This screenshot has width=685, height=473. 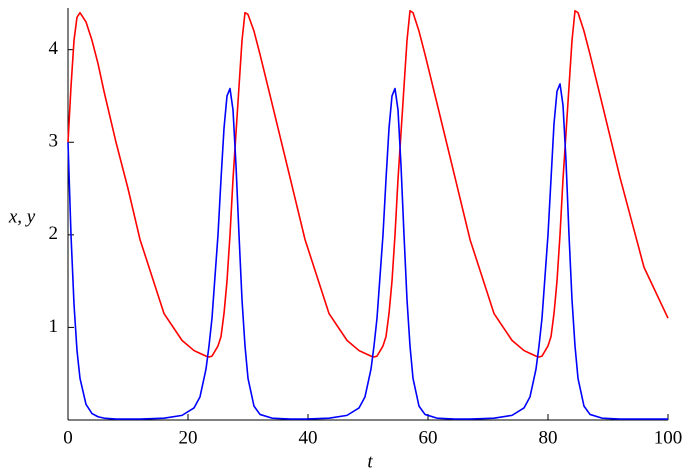 I want to click on y-tick-label: 4, so click(x=54, y=48).